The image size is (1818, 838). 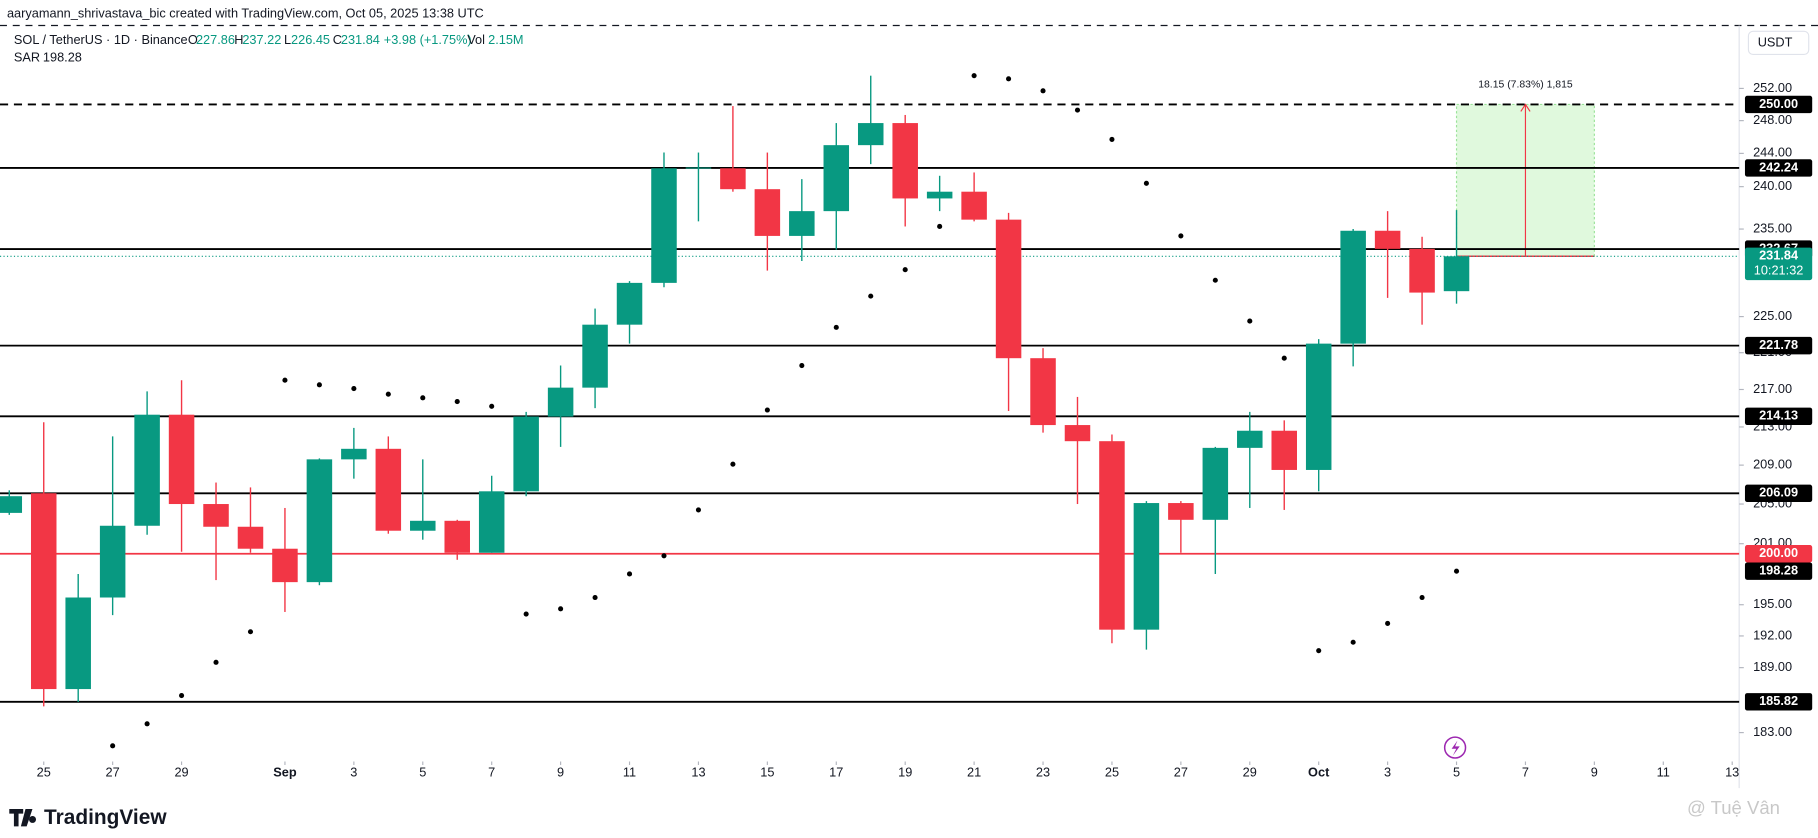 I want to click on level-label: 221.78, so click(x=1778, y=344).